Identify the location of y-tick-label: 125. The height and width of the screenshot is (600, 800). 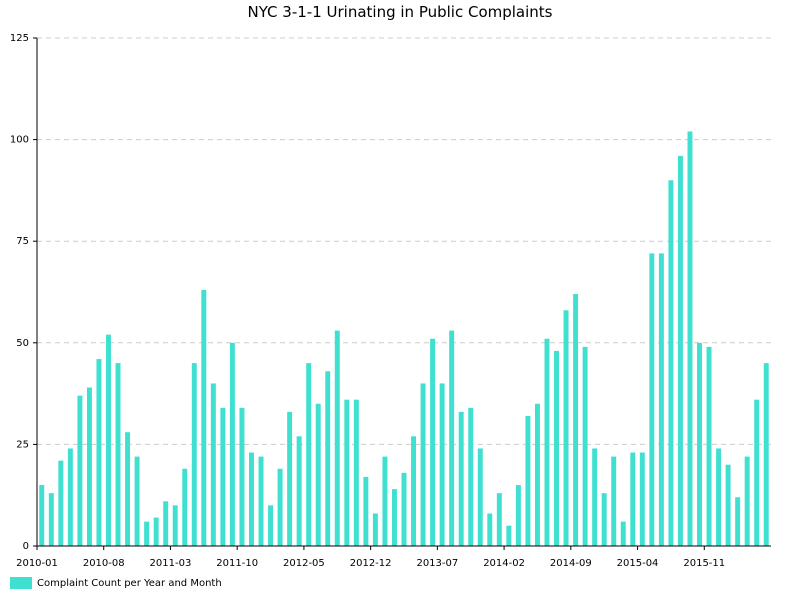
(19, 38).